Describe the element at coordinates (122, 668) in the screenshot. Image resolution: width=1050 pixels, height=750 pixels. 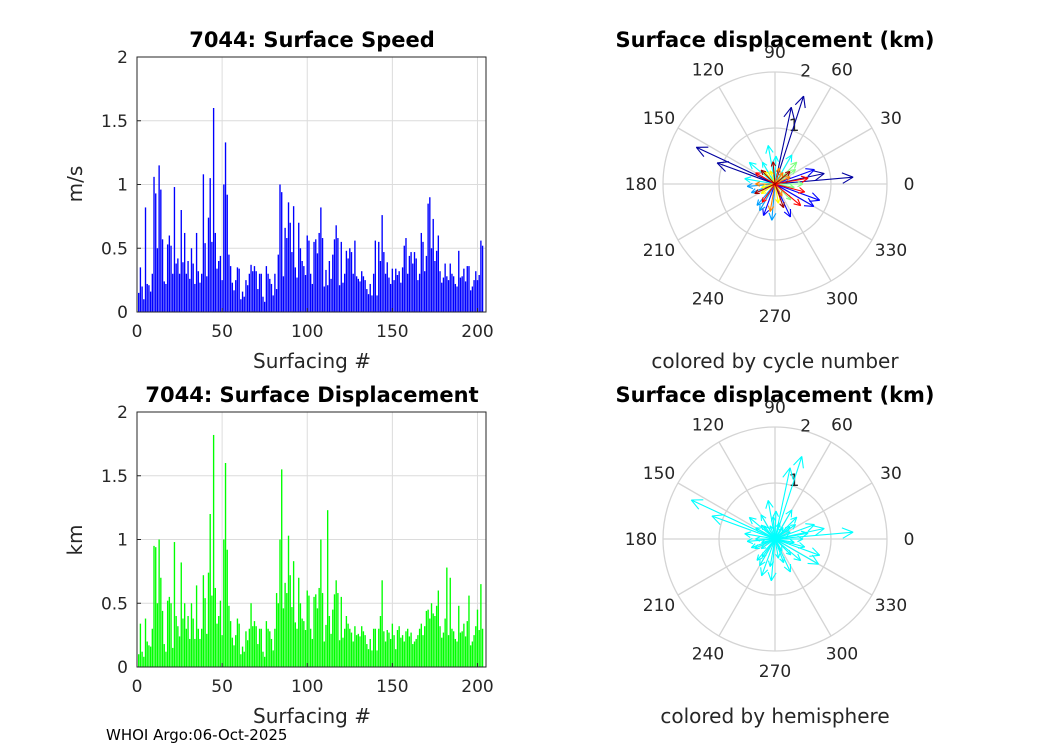
I see `y-tick-label: 0` at that location.